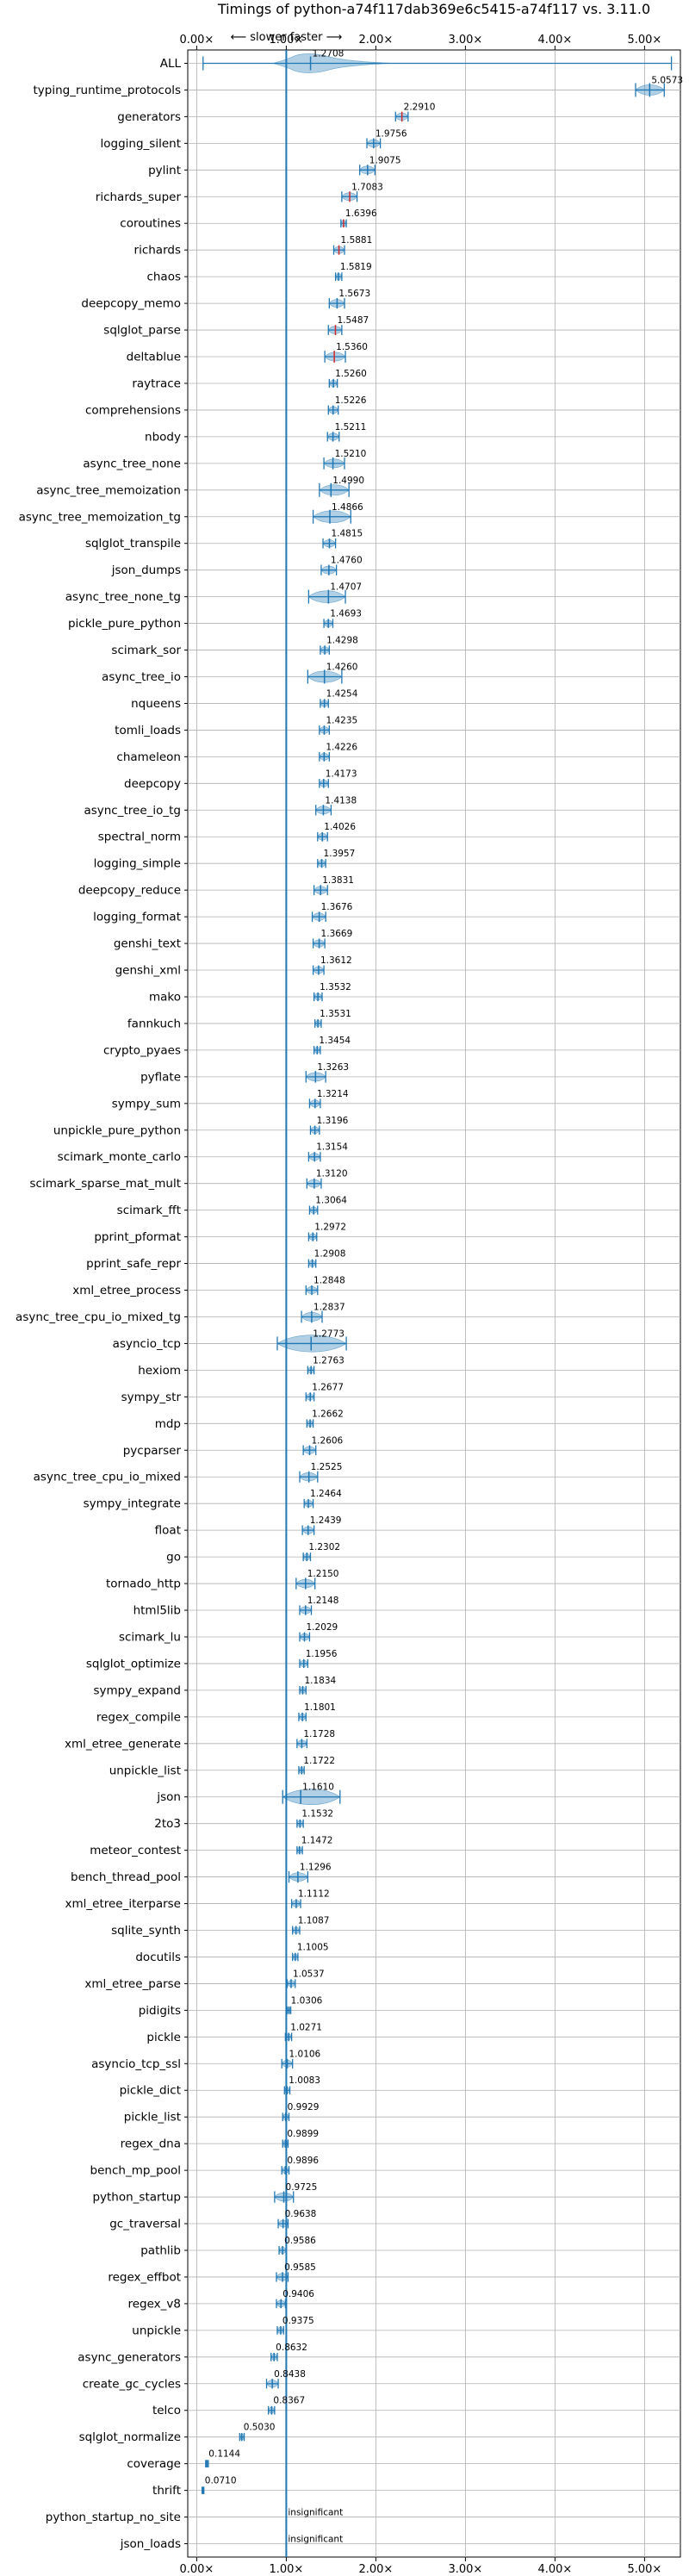 Image resolution: width=689 pixels, height=2576 pixels. Describe the element at coordinates (133, 1264) in the screenshot. I see `benchmark-label: pprint_safe_repr` at that location.